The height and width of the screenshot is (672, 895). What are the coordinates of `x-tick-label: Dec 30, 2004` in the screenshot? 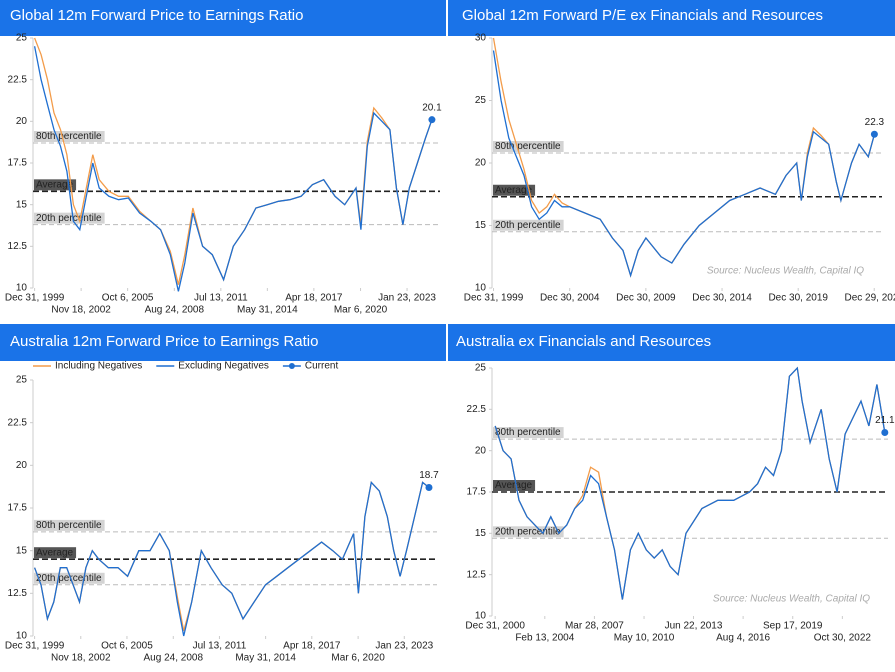 It's located at (570, 298).